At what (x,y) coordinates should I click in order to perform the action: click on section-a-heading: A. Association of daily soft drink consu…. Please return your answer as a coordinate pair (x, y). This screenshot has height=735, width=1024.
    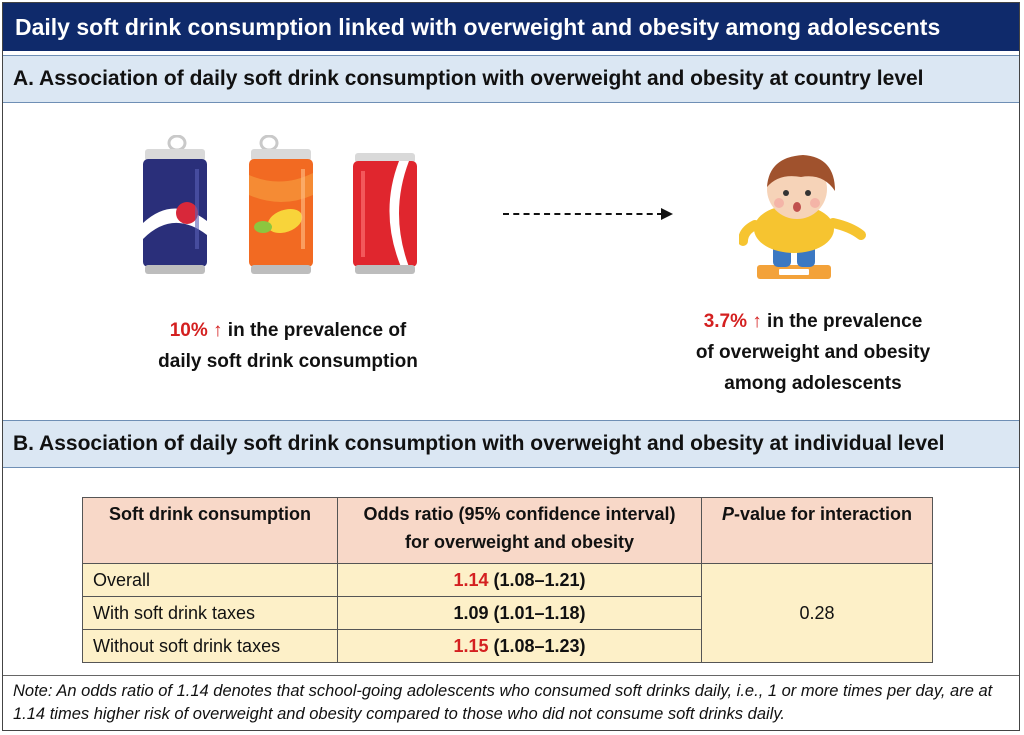
    Looking at the image, I should click on (511, 79).